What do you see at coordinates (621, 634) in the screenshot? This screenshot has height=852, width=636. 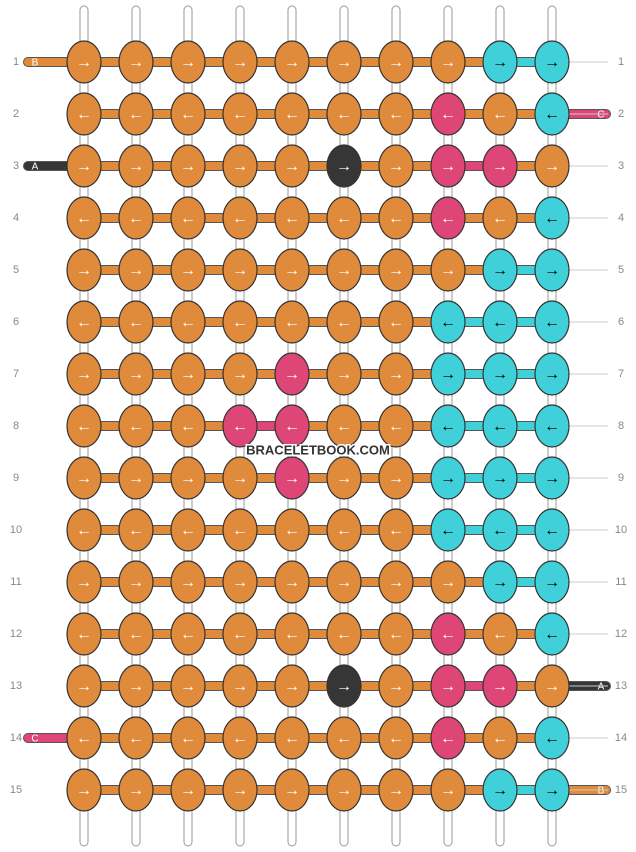 I see `row-label: 12` at bounding box center [621, 634].